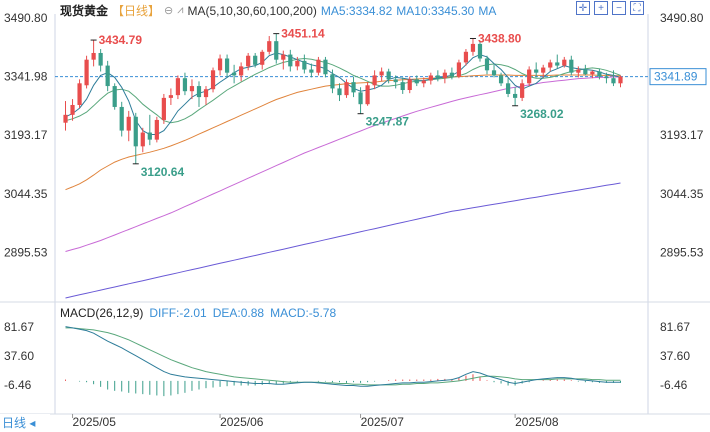 Image resolution: width=710 pixels, height=432 pixels. What do you see at coordinates (675, 327) in the screenshot?
I see `macd-axis-tick-right: 81.67` at bounding box center [675, 327].